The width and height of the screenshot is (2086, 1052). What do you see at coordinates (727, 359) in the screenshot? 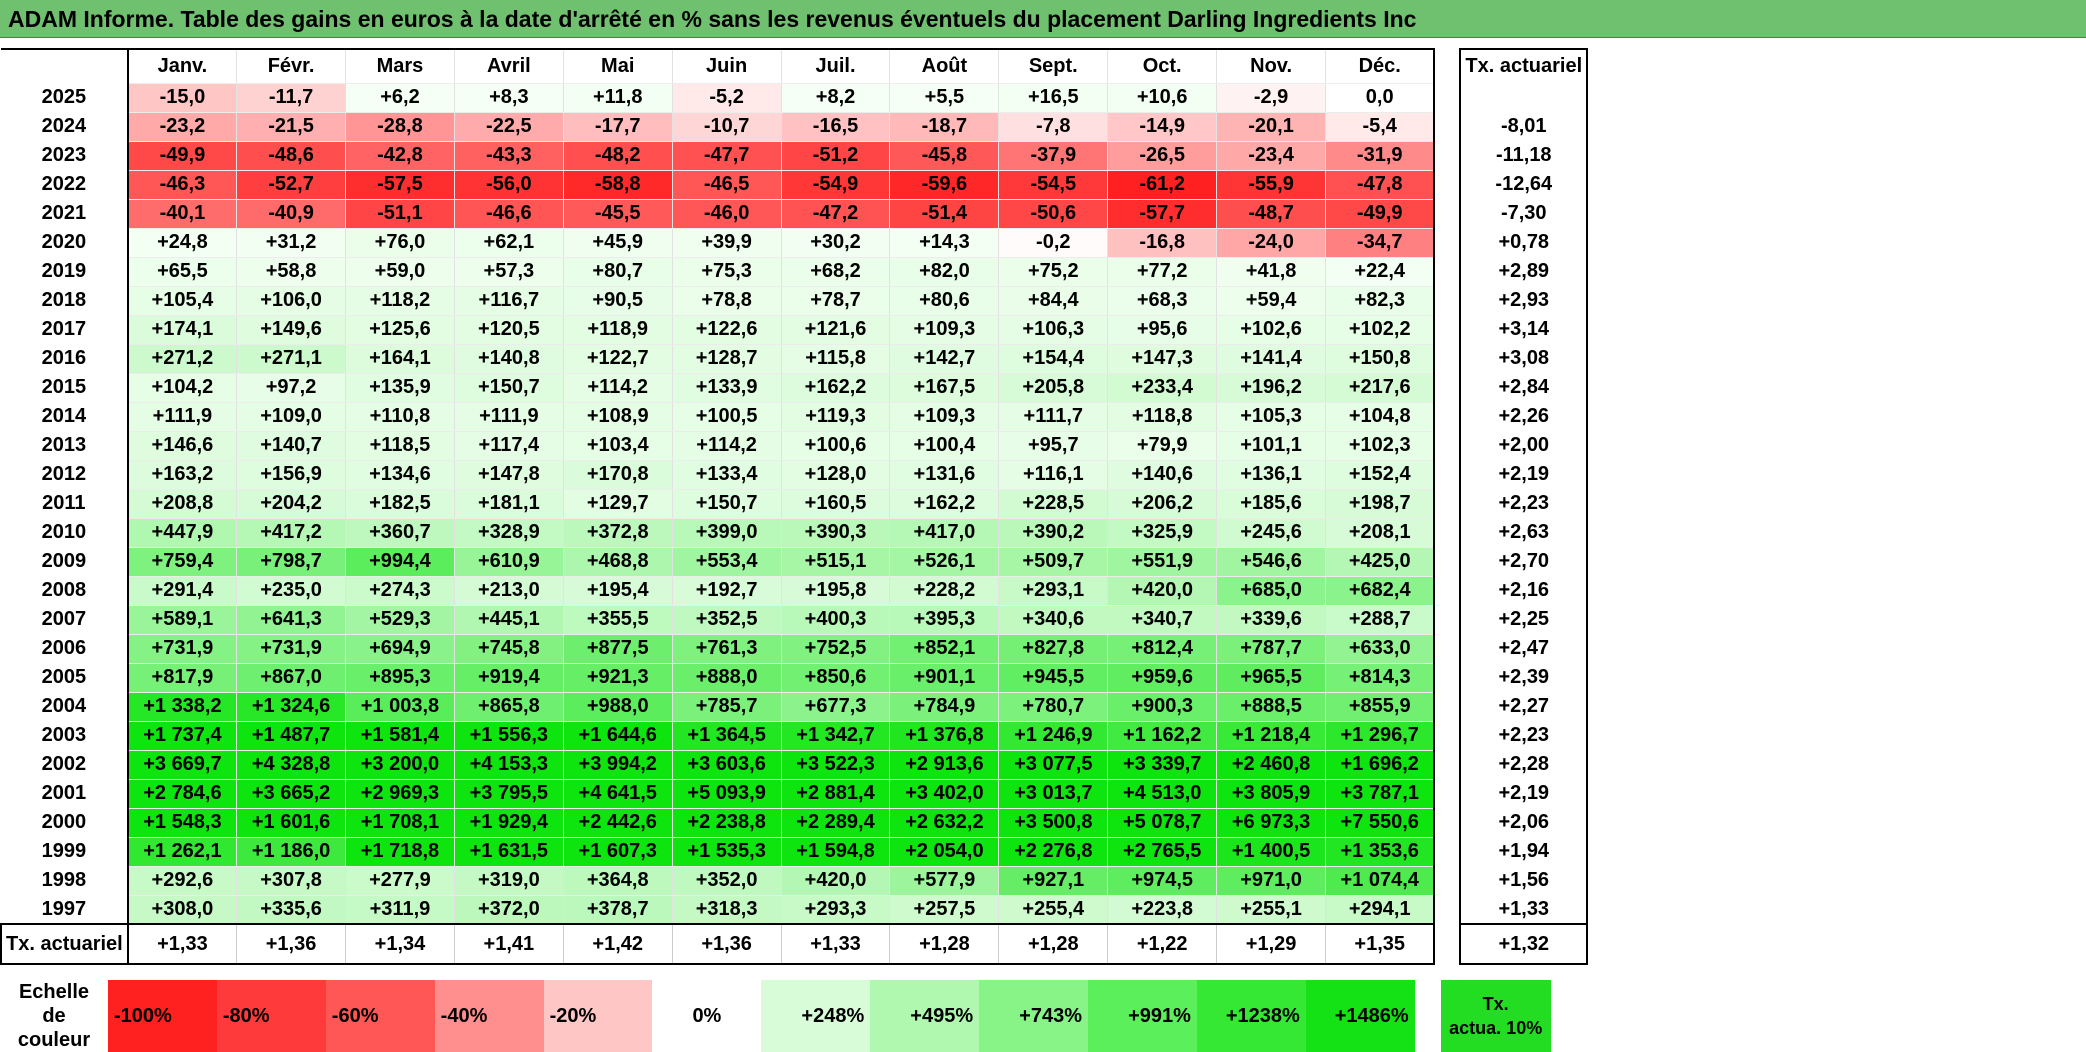
I see `gain-cell: +128,7` at bounding box center [727, 359].